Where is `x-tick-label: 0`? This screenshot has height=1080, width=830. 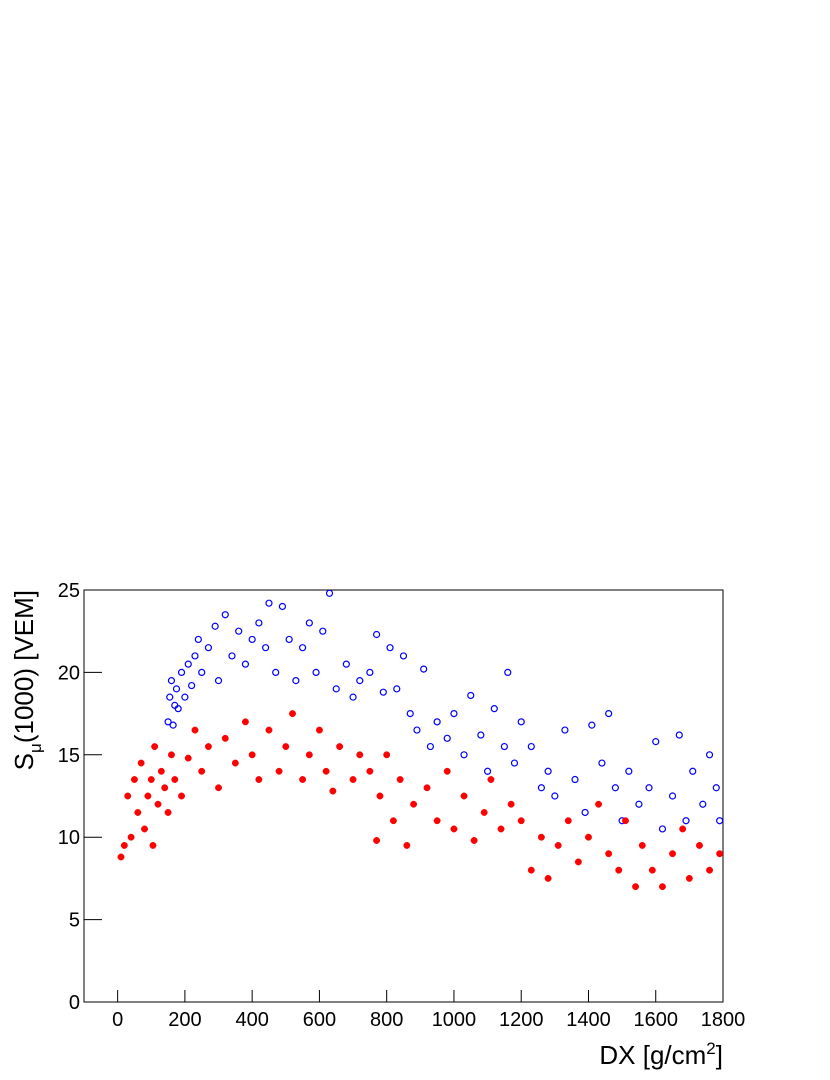
x-tick-label: 0 is located at coordinates (117, 1020).